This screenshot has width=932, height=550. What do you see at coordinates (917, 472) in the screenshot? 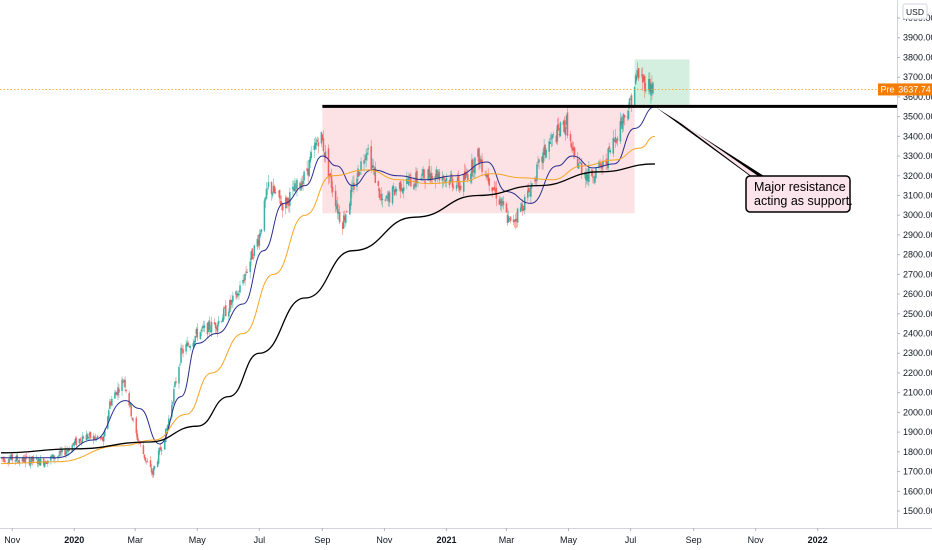
I see `y-tick-label: 1700.00` at bounding box center [917, 472].